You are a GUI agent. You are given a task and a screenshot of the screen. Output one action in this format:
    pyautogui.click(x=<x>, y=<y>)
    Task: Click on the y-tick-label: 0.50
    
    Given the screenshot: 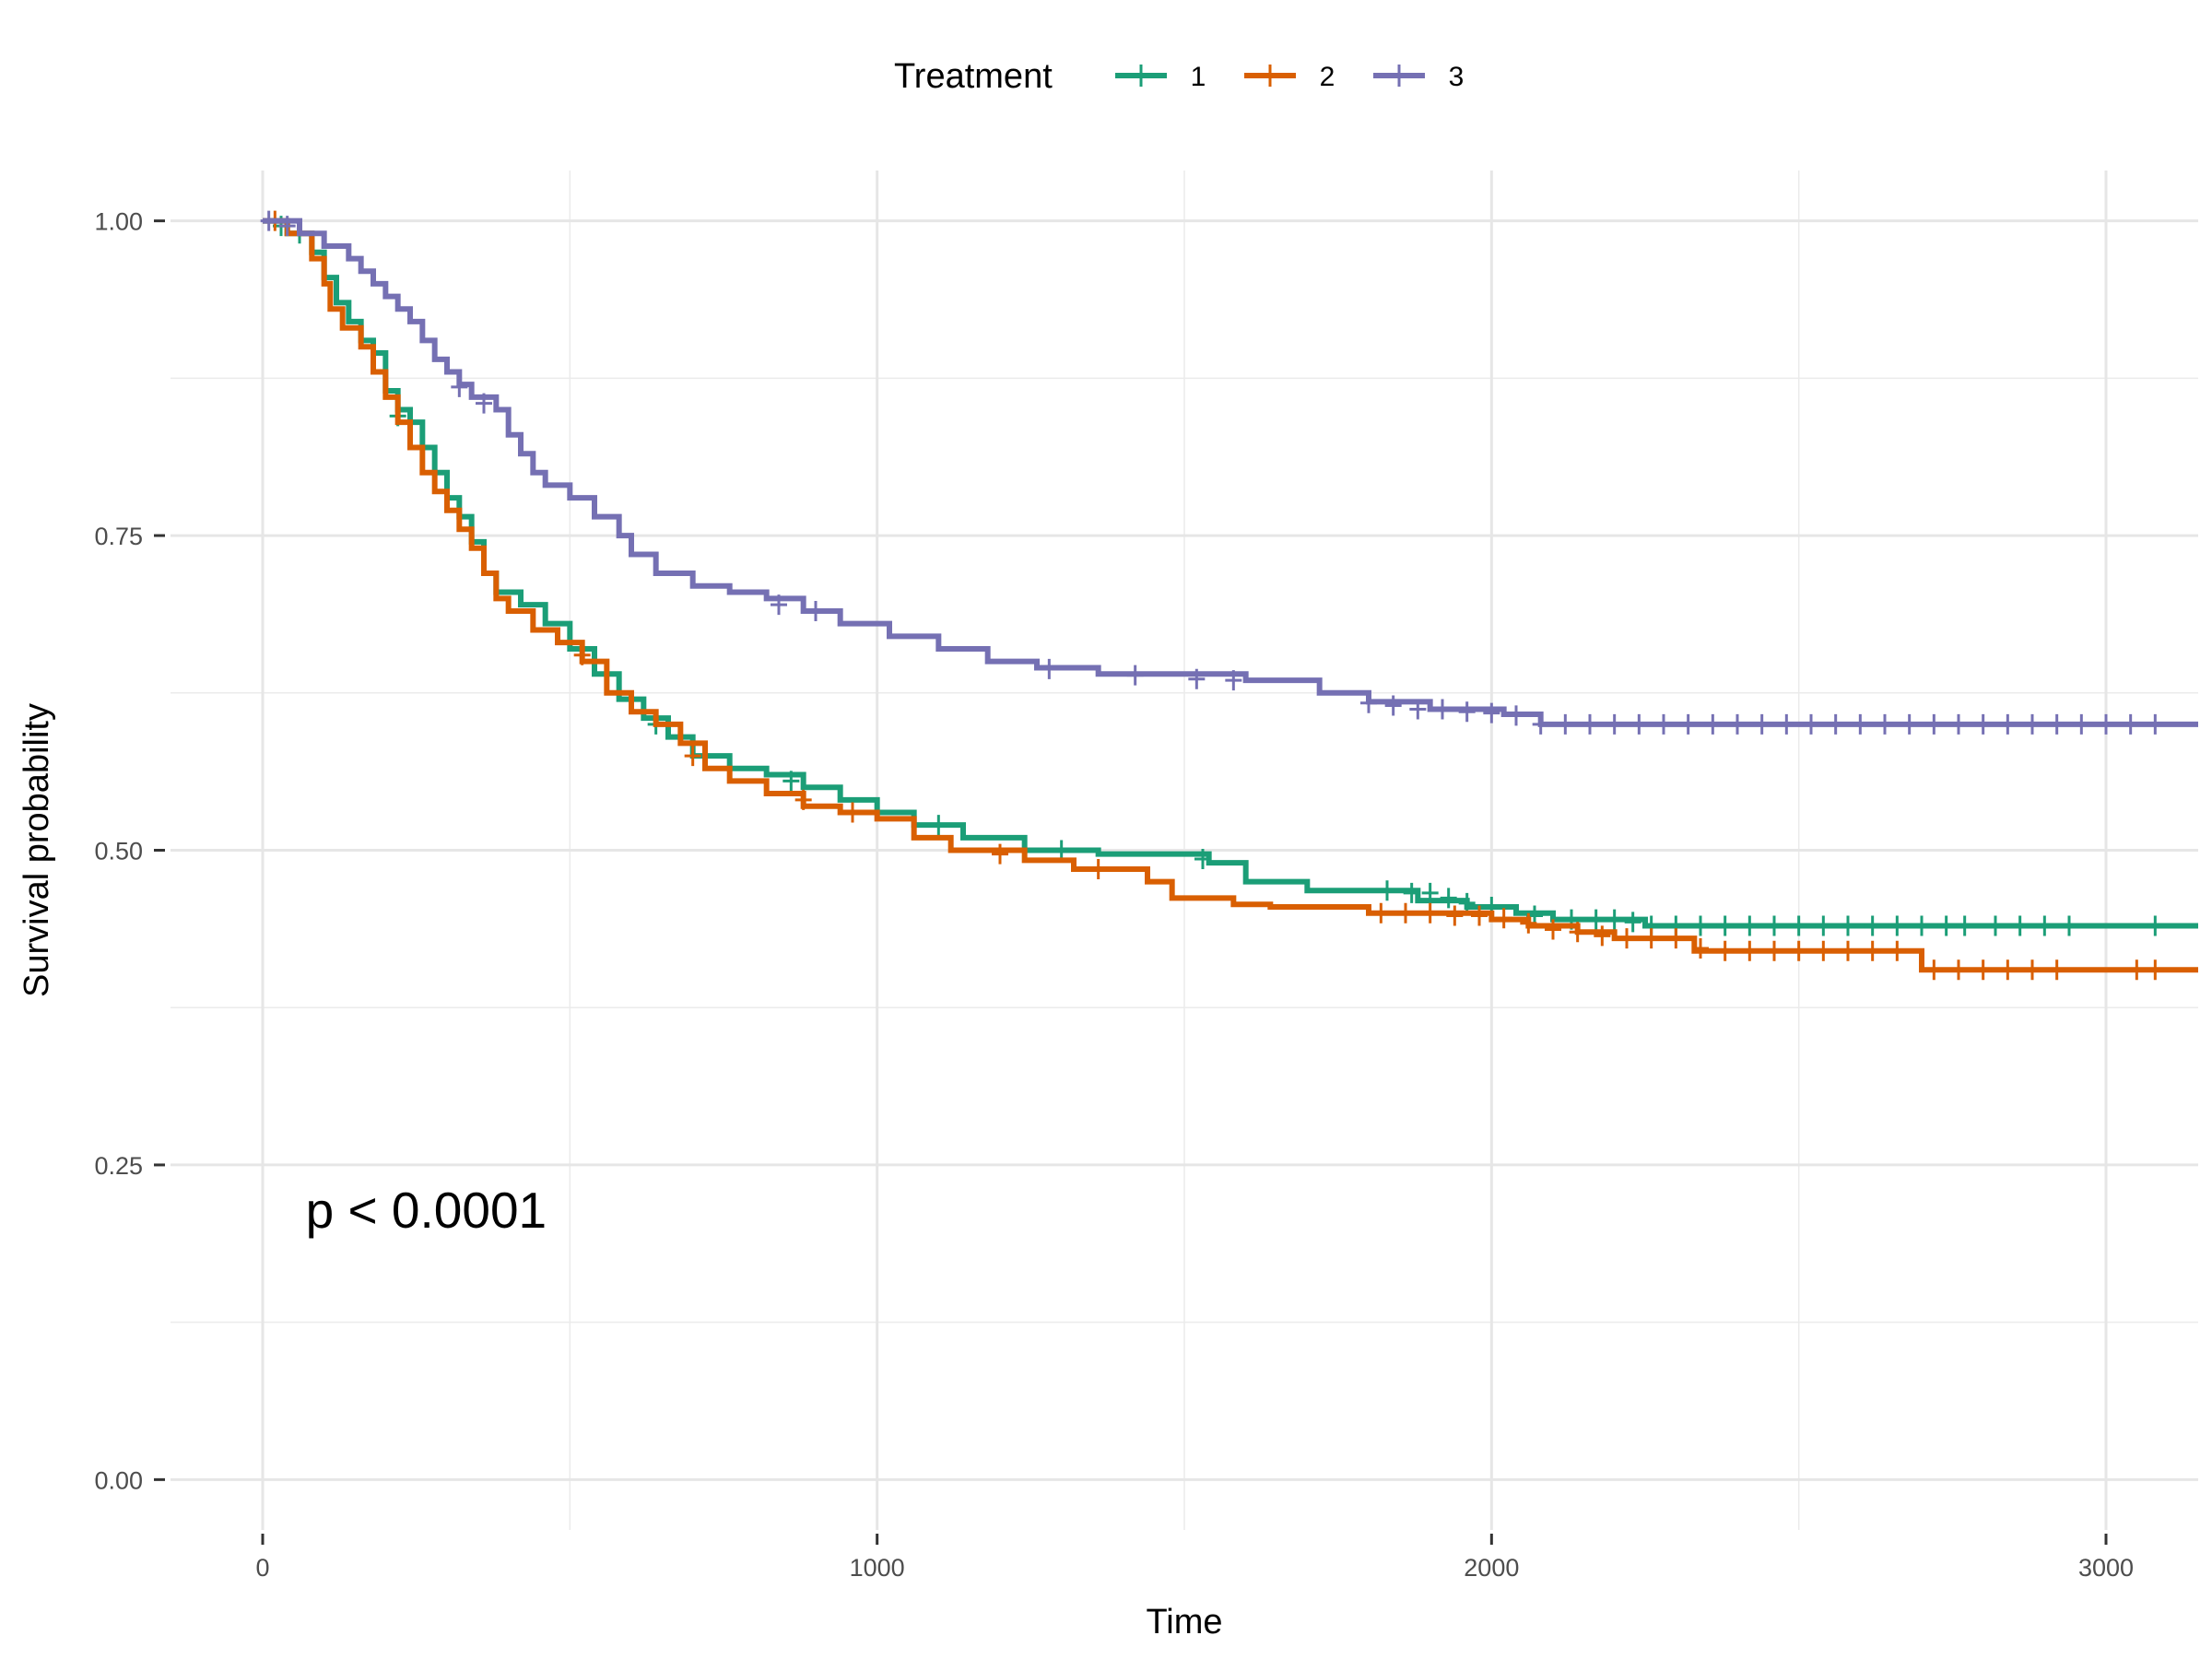 What is the action you would take?
    pyautogui.click(x=118, y=851)
    